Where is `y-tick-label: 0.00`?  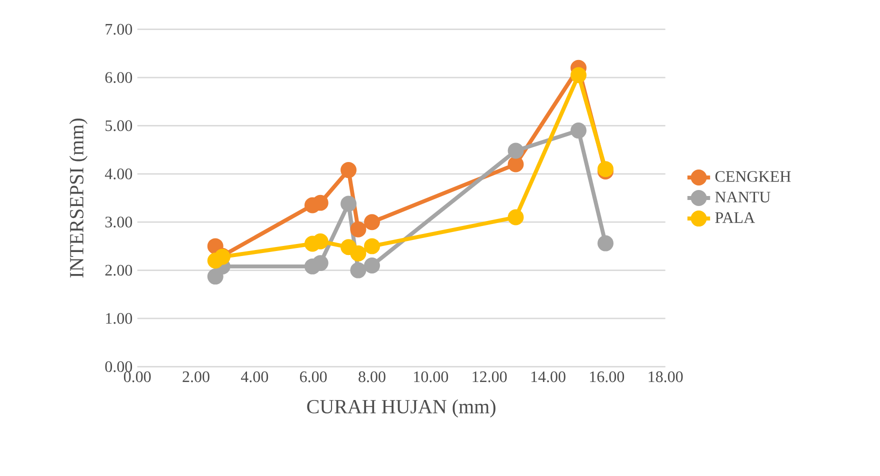
y-tick-label: 0.00 is located at coordinates (118, 366).